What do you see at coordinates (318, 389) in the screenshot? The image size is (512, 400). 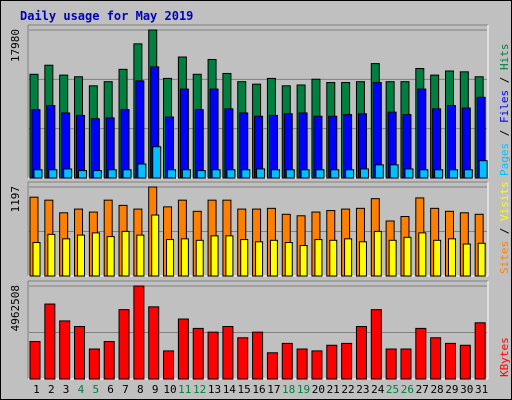 I see `x-tick-label-day-20: 20` at bounding box center [318, 389].